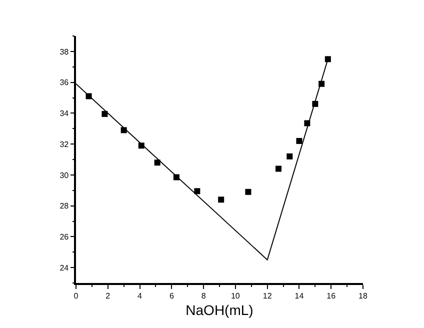 This screenshot has width=424, height=328. Describe the element at coordinates (140, 295) in the screenshot. I see `x-tick-label: 4` at that location.